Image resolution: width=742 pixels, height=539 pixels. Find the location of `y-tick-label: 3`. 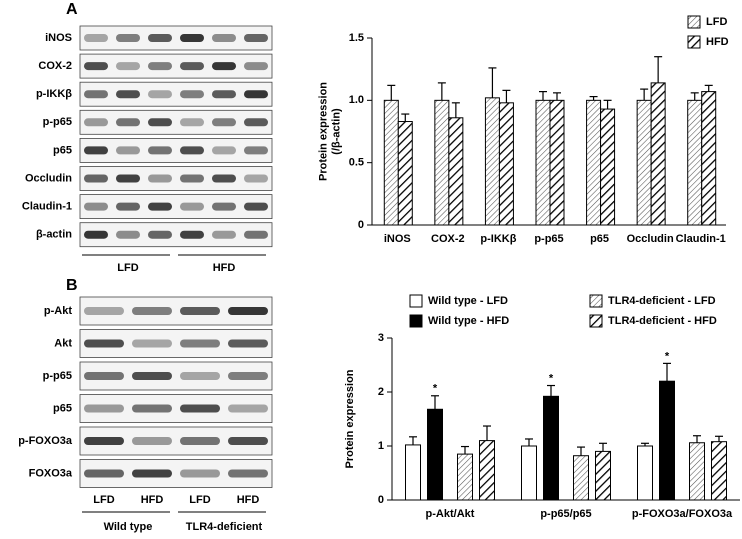

y-tick-label: 3 is located at coordinates (381, 338).